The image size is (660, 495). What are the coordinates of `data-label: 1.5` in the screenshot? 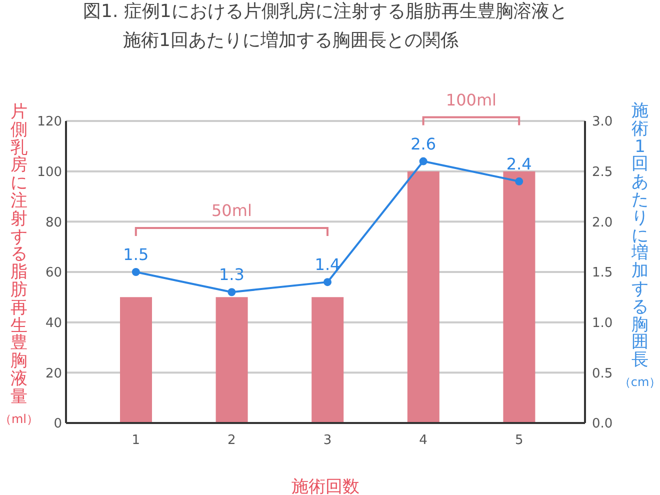 It's located at (136, 254).